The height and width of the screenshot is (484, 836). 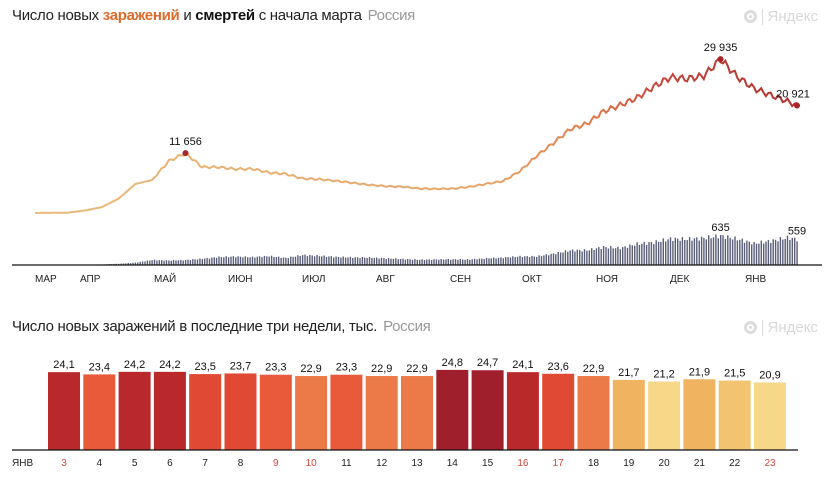 I want to click on infections-label: 11 656, so click(x=185, y=142).